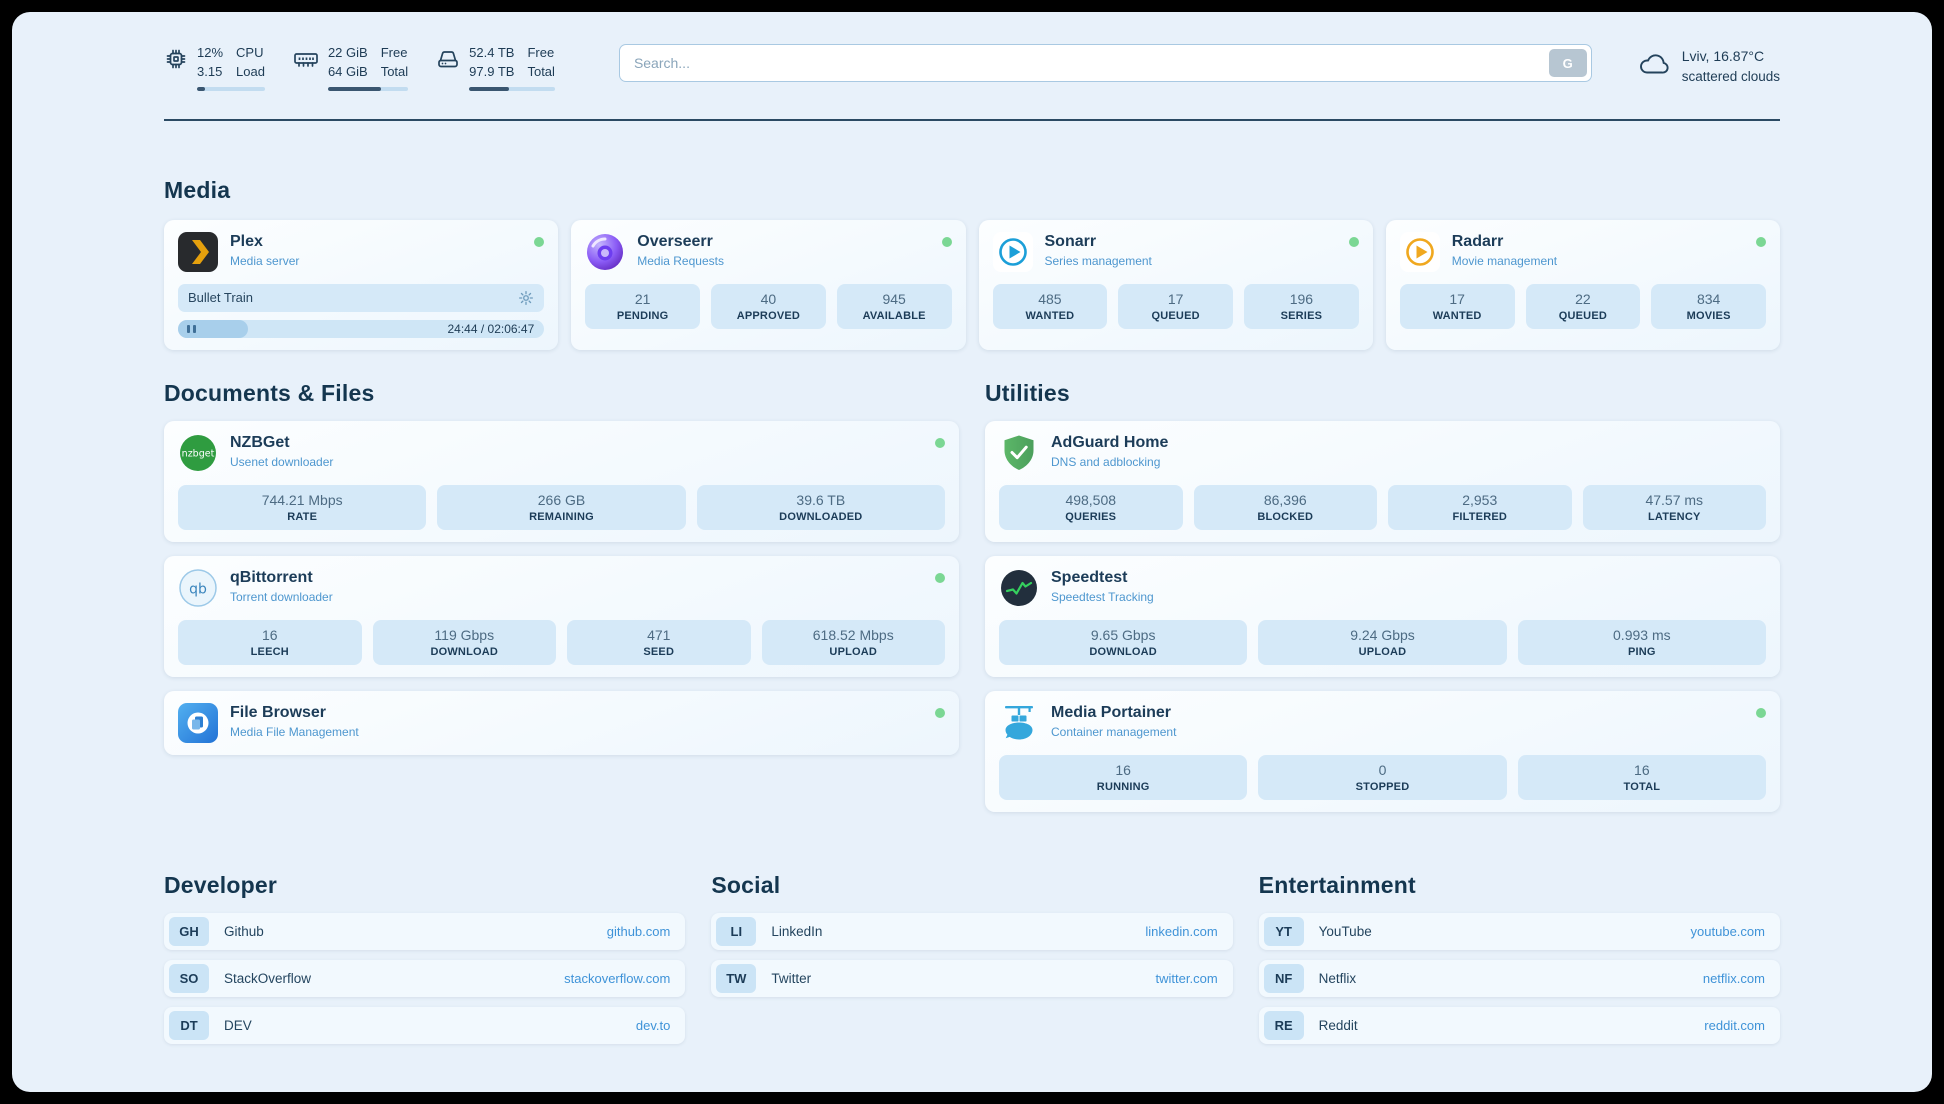  What do you see at coordinates (1070, 241) in the screenshot?
I see `app-name: Sonarr` at bounding box center [1070, 241].